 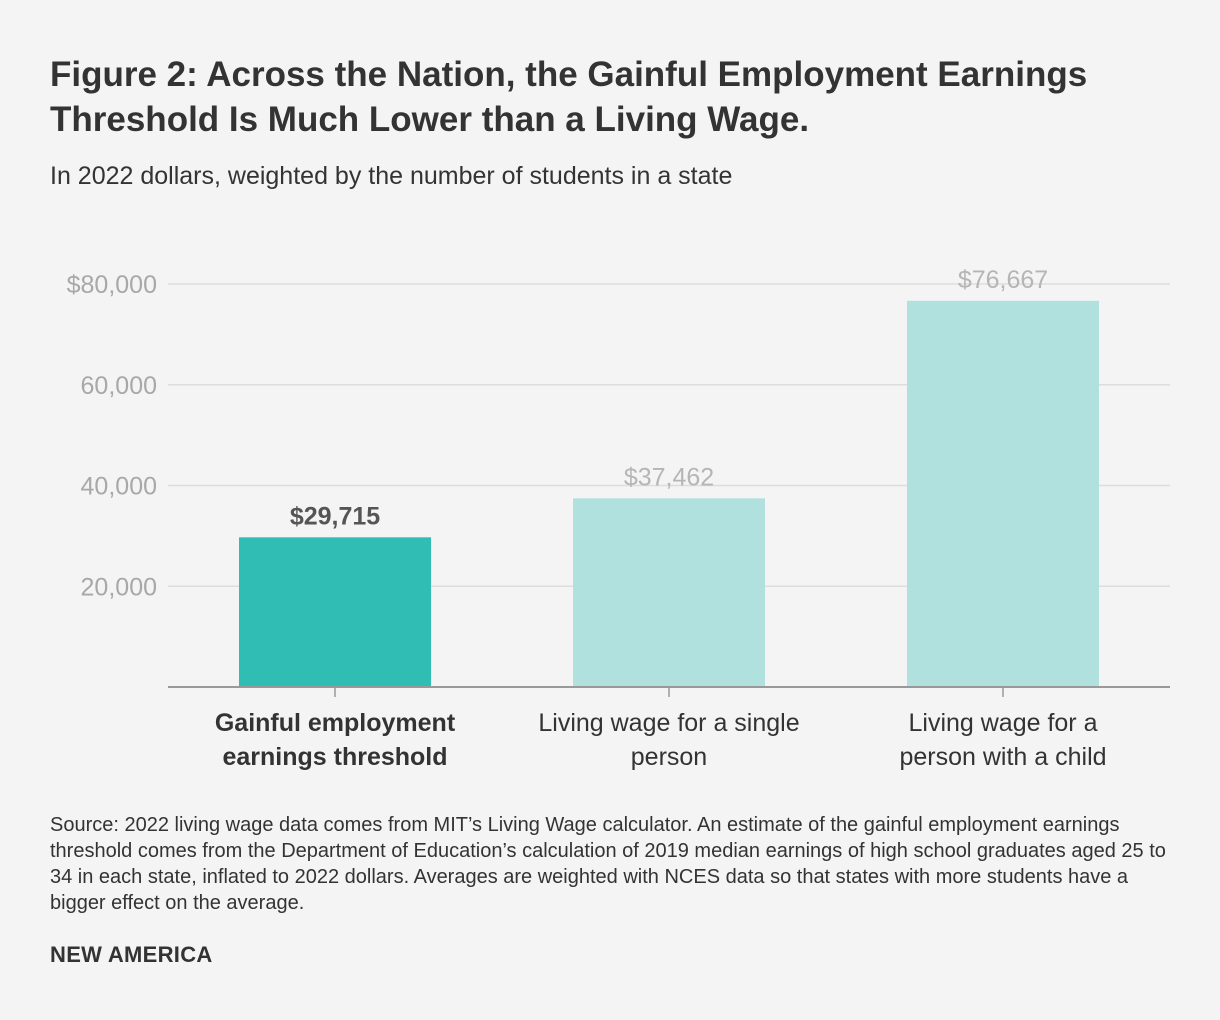 What do you see at coordinates (669, 477) in the screenshot?
I see `bar-value-label: $37,462` at bounding box center [669, 477].